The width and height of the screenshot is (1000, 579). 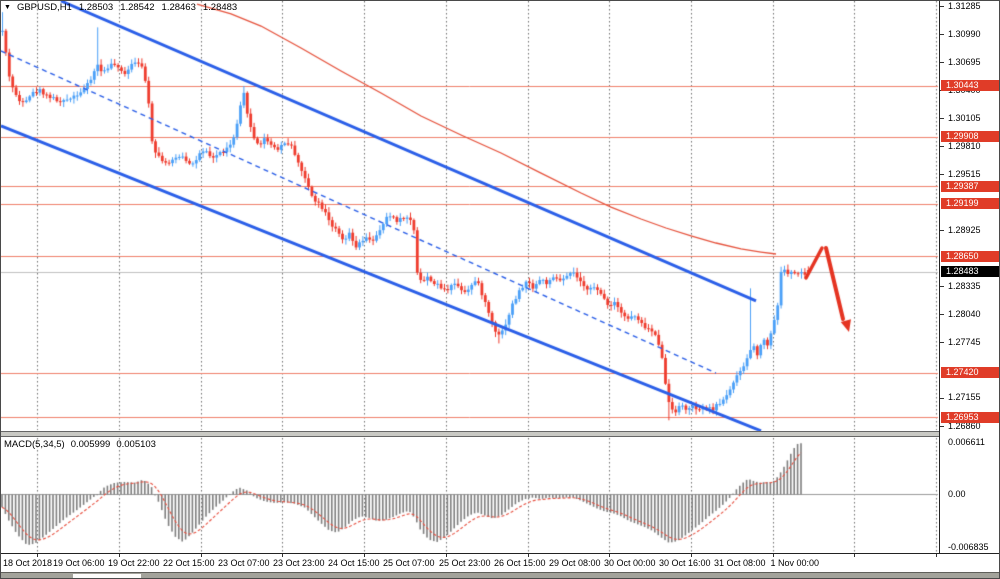 What do you see at coordinates (968, 547) in the screenshot?
I see `macd-tick-label: -0.006835` at bounding box center [968, 547].